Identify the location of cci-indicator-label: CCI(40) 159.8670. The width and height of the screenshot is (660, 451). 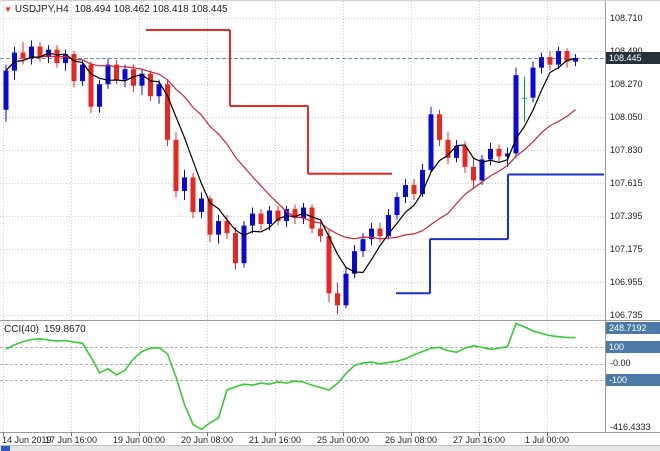
(45, 329).